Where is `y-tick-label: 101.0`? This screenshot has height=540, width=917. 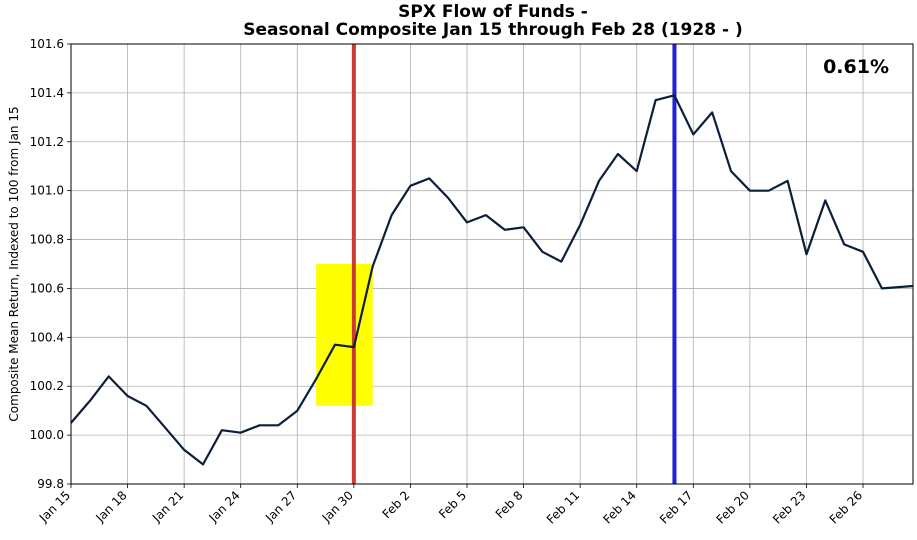 y-tick-label: 101.0 is located at coordinates (47, 191).